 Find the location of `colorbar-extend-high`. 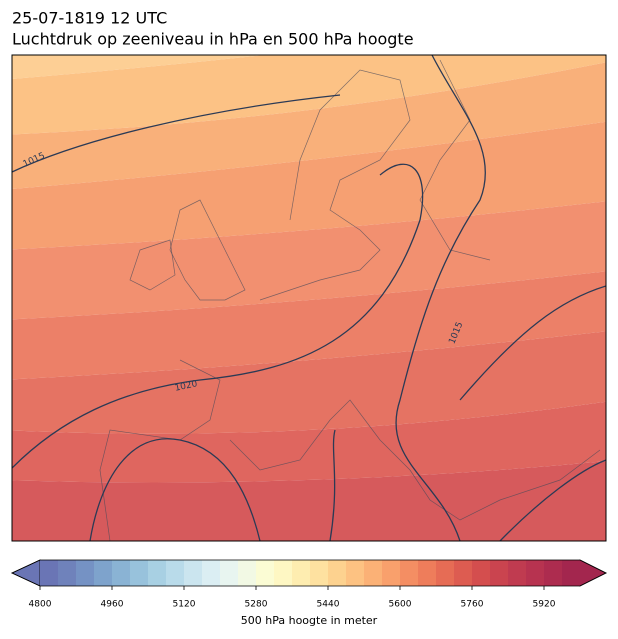

colorbar-extend-high is located at coordinates (593, 573).